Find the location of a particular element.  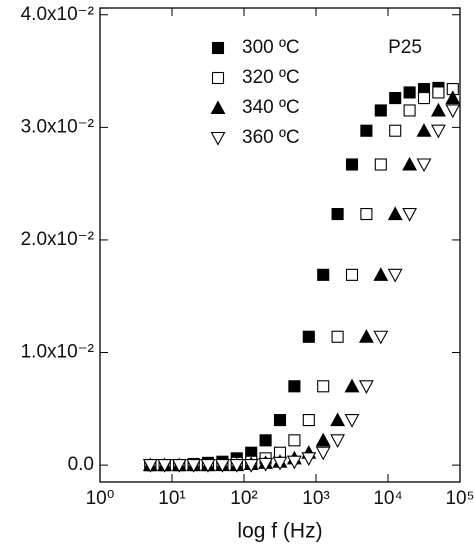

x-tick-label: 10¹ is located at coordinates (171, 498).